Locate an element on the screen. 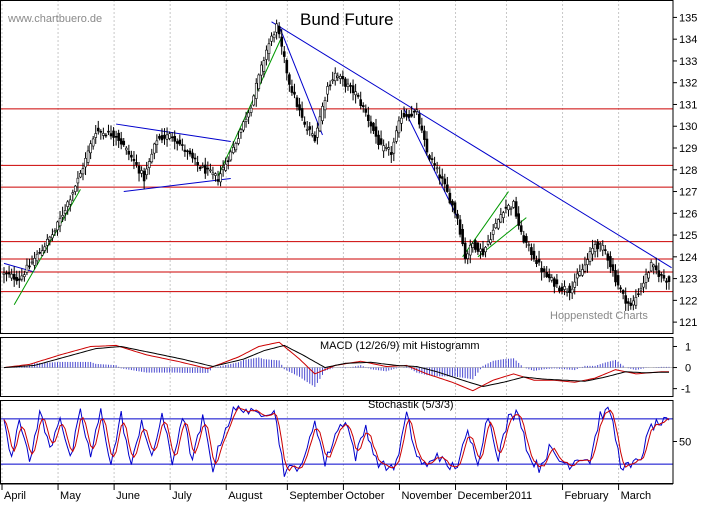 The height and width of the screenshot is (507, 723). y-tick-label: 124 is located at coordinates (688, 258).